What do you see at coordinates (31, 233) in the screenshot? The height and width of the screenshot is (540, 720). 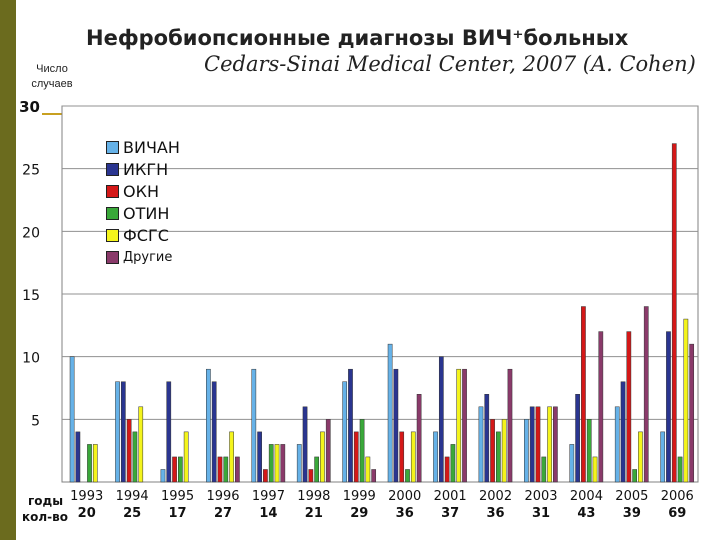 I see `y-tick-label: 20` at bounding box center [31, 233].